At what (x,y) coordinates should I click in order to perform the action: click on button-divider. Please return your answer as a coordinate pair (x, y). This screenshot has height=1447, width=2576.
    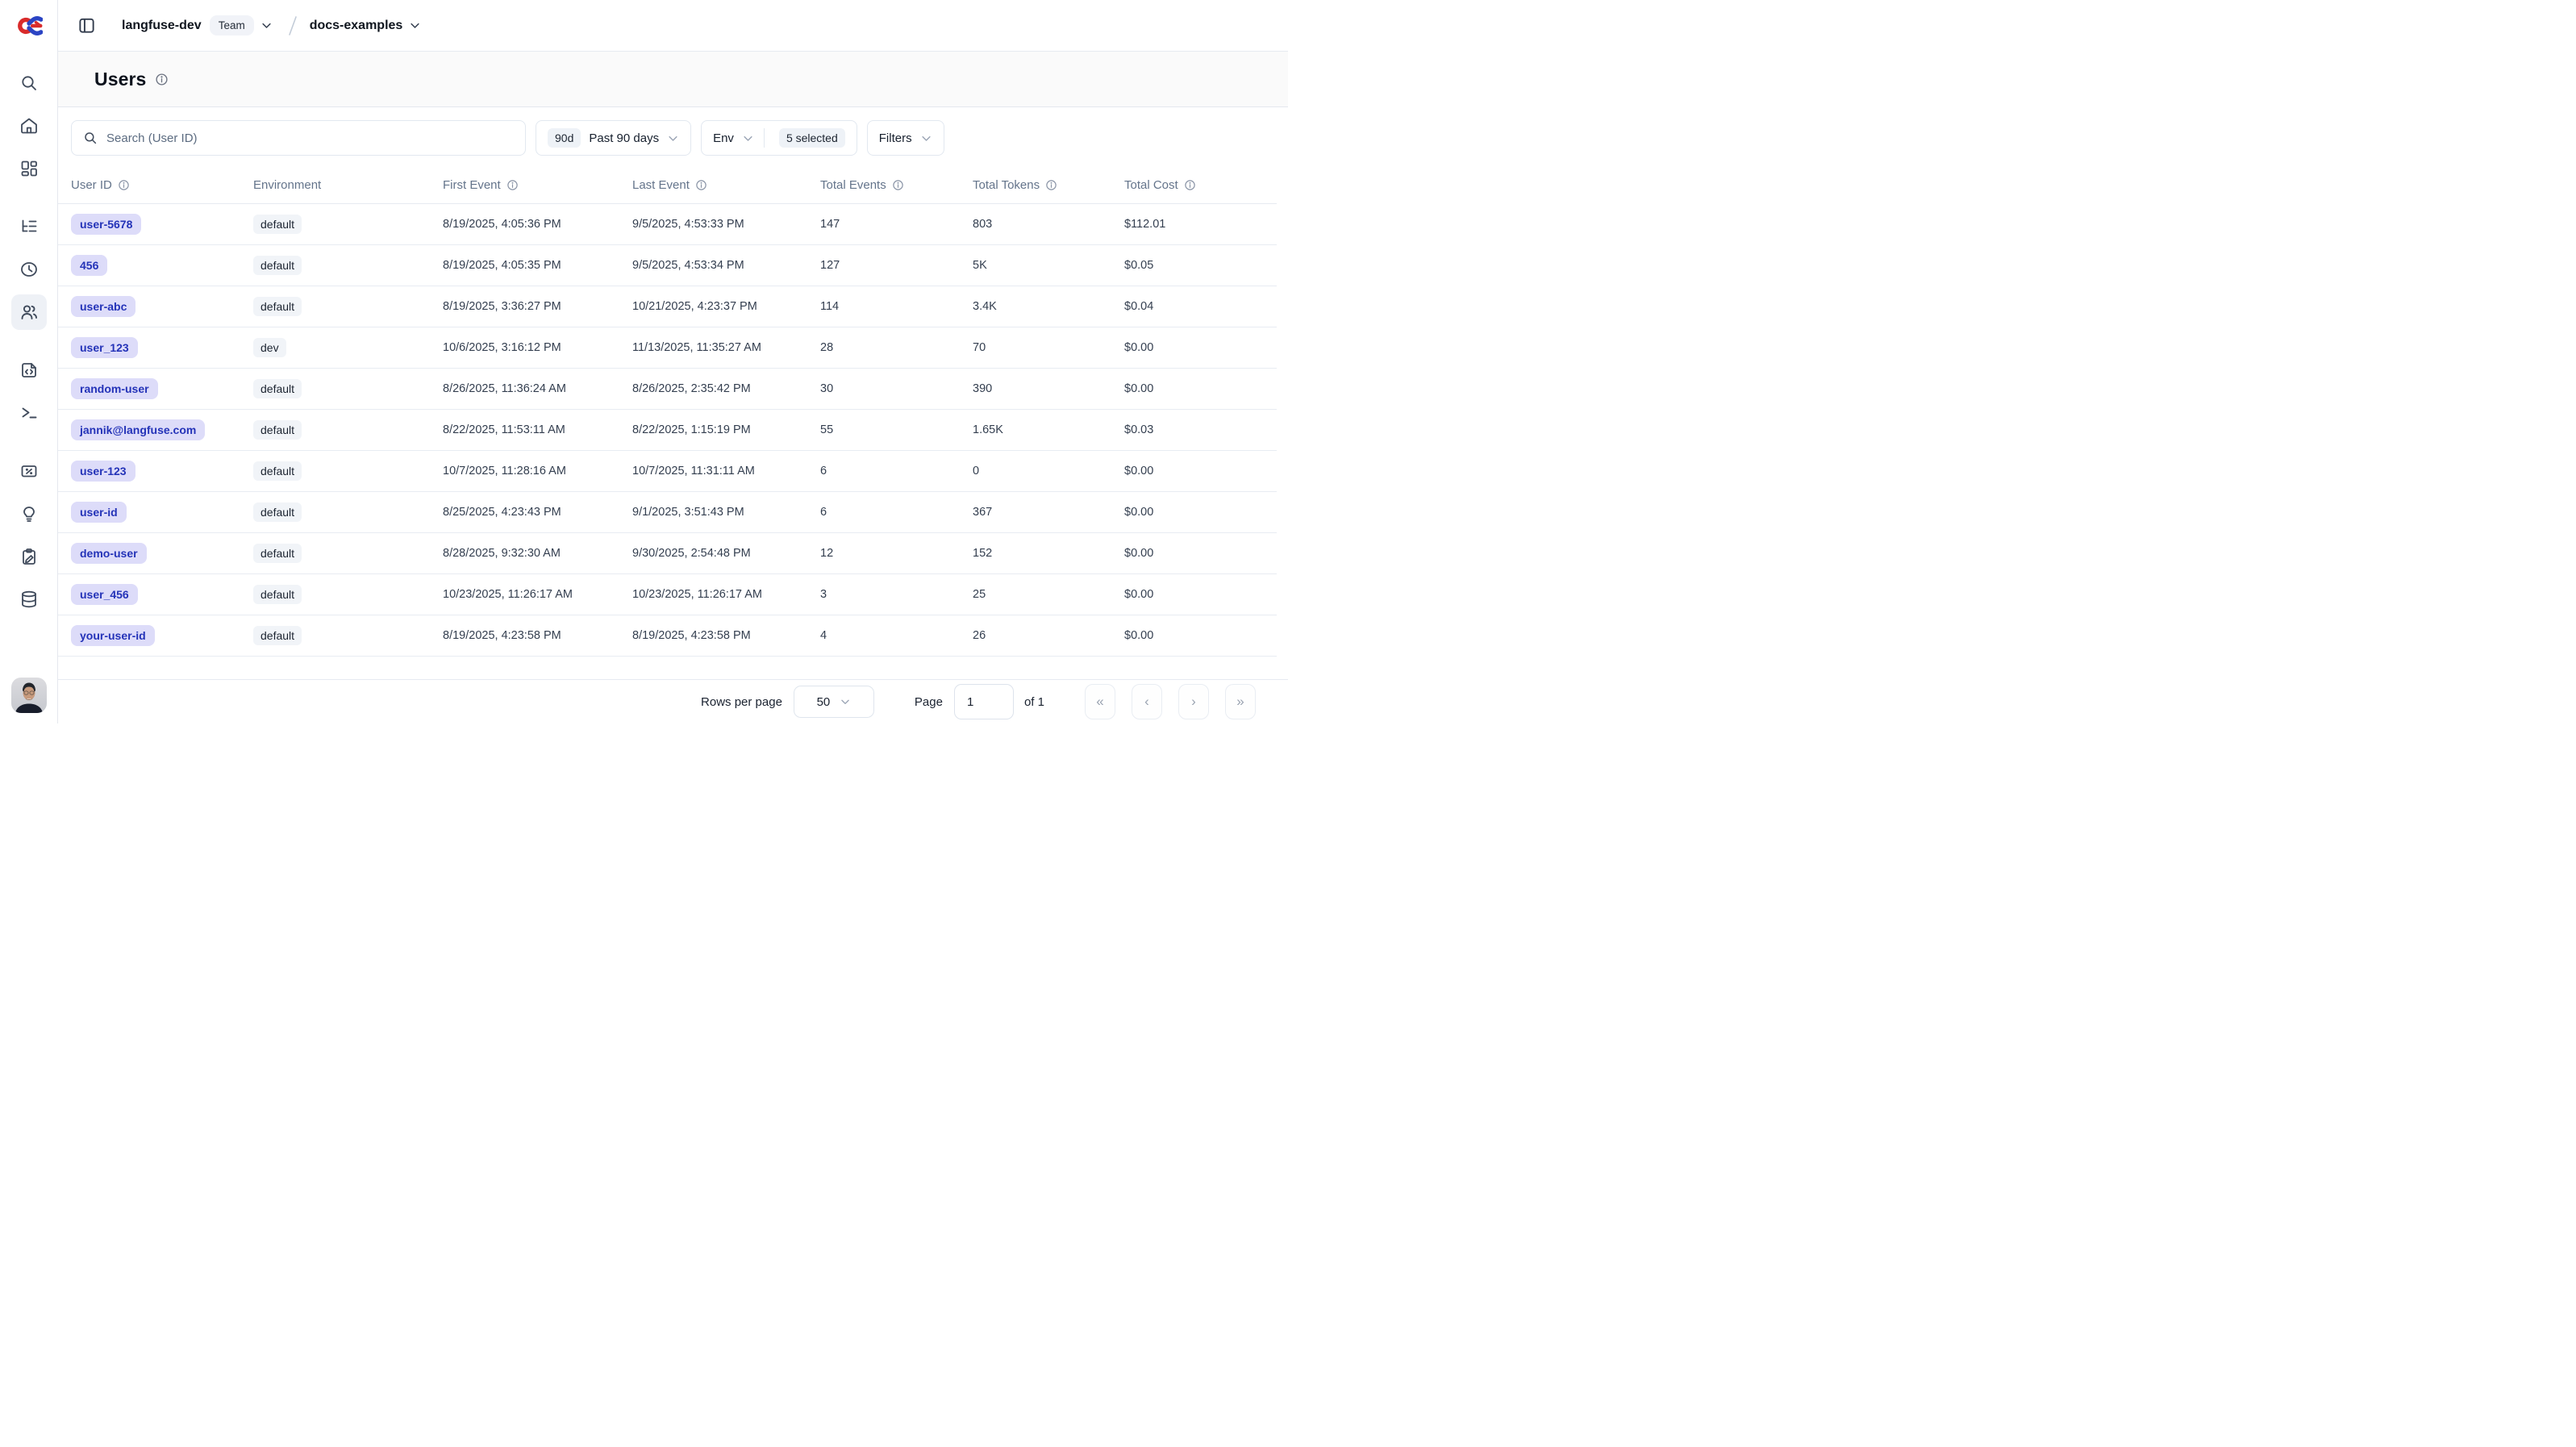
    Looking at the image, I should click on (764, 138).